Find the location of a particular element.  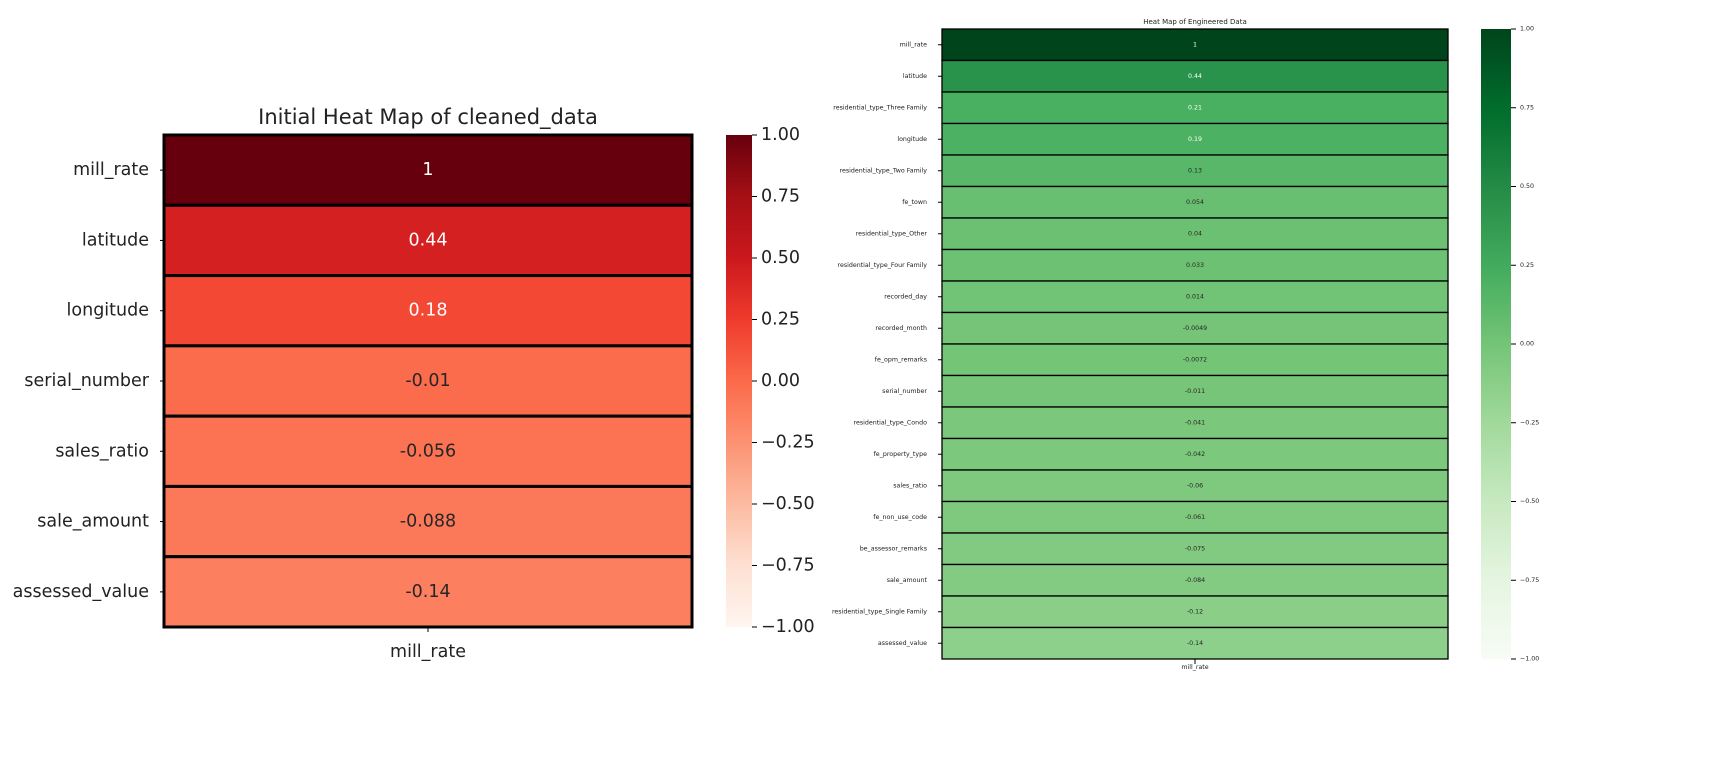

cell-value-label: 0.054 is located at coordinates (1195, 202).